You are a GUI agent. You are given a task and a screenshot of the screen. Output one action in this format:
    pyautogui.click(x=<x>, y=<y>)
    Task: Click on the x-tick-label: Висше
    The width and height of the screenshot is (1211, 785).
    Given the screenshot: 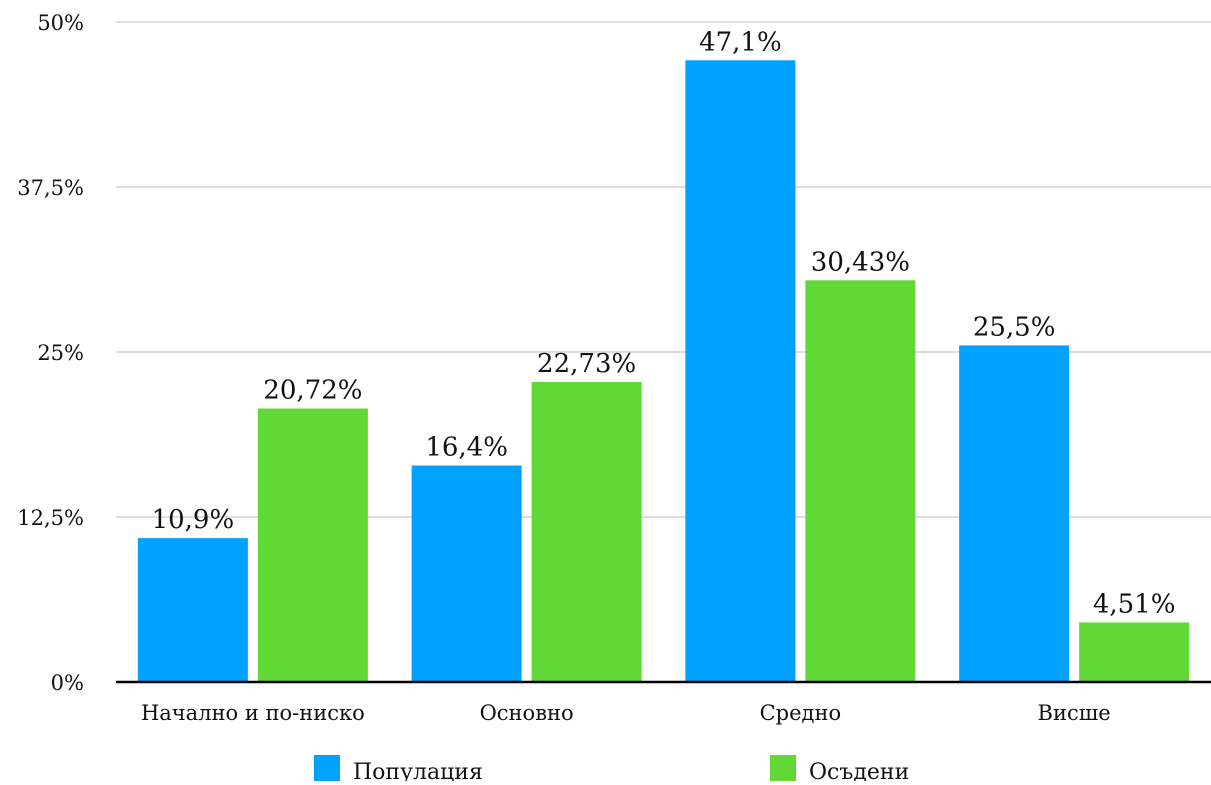 What is the action you would take?
    pyautogui.click(x=1074, y=713)
    